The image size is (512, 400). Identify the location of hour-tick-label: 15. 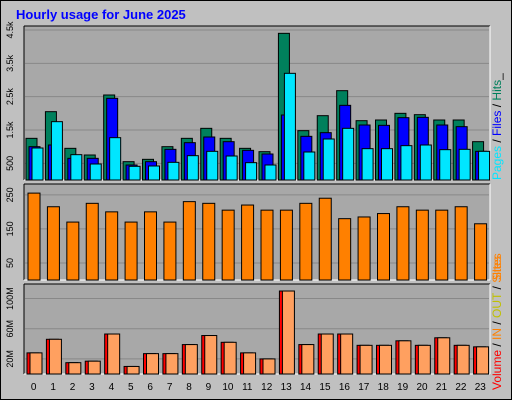
(325, 387).